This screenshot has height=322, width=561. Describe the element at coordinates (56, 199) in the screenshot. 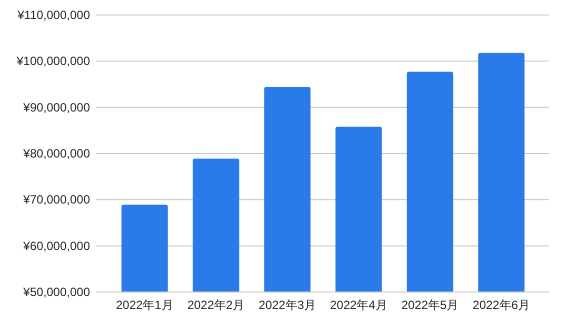

I see `y-tick-label: ¥70,000,000` at that location.